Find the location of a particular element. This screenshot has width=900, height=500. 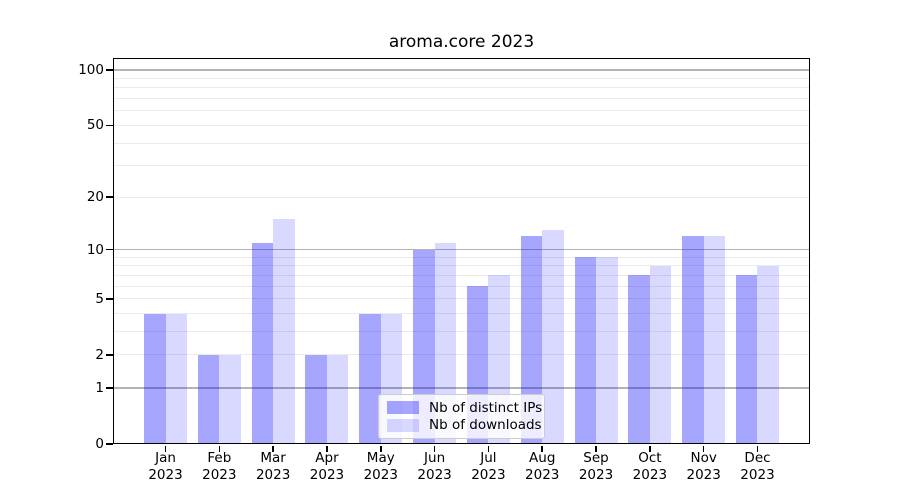

legend-swatch-distinct-ips is located at coordinates (403, 408).